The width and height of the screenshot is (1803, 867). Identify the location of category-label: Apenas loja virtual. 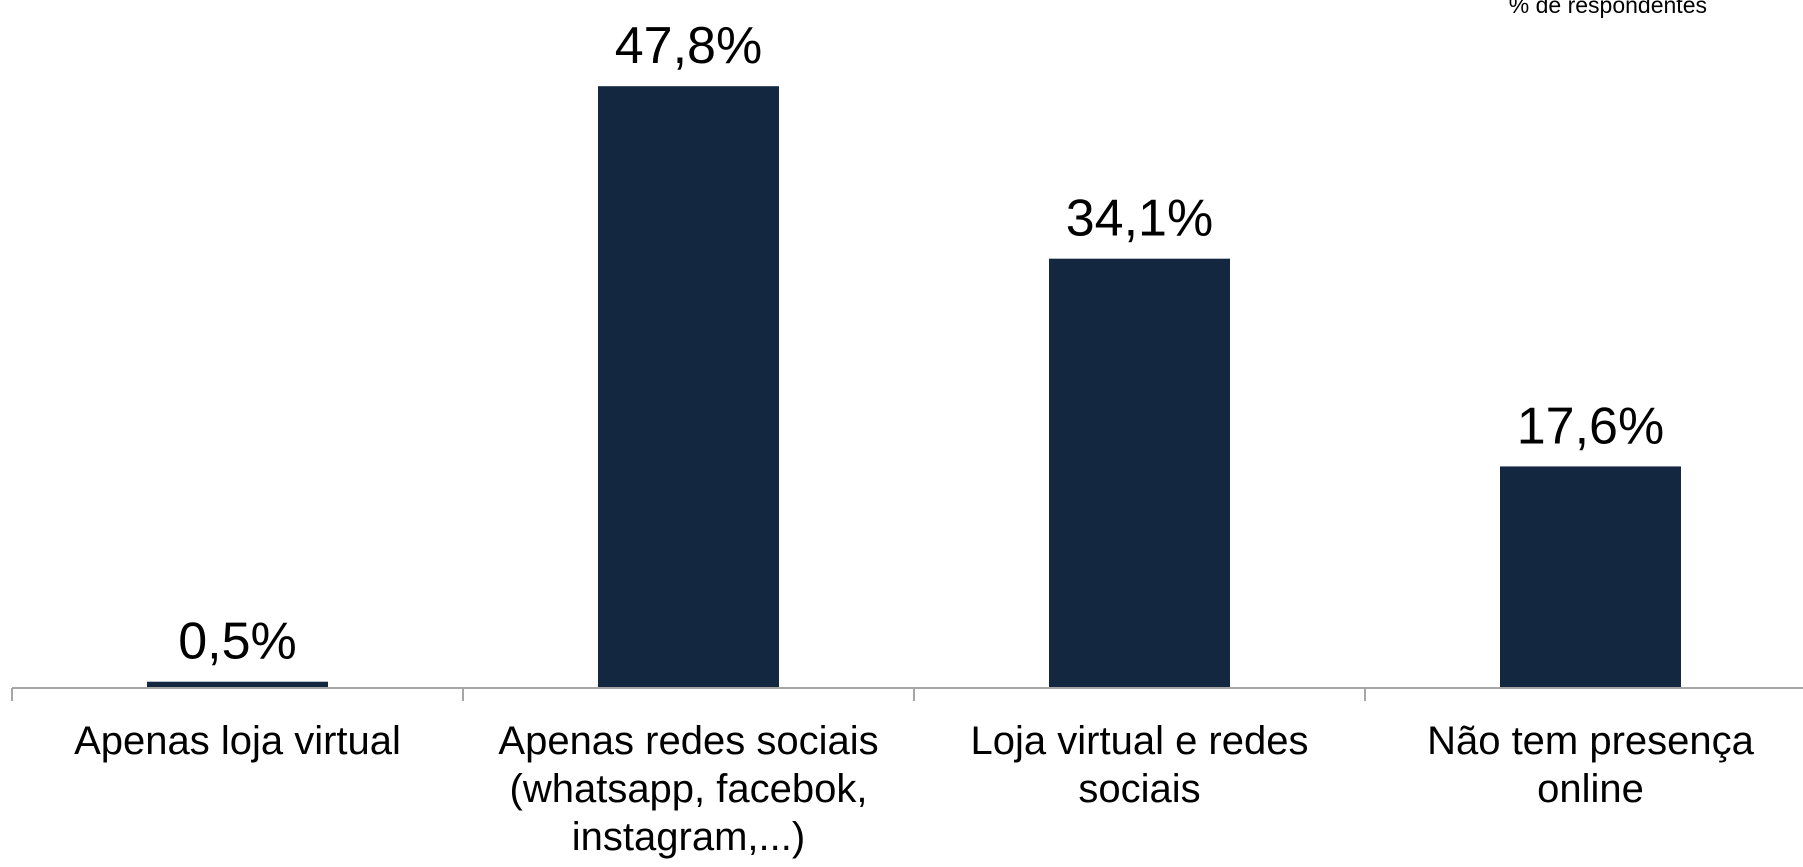
(237, 741).